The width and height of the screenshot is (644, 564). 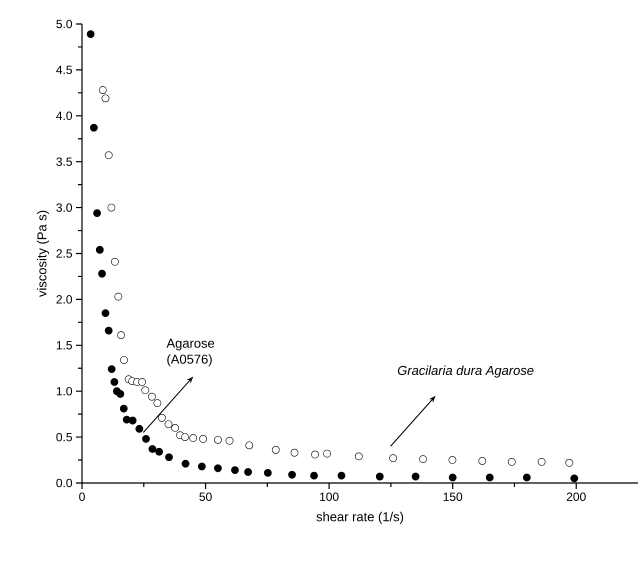 I want to click on y-tick-label: 5.0, so click(x=64, y=24).